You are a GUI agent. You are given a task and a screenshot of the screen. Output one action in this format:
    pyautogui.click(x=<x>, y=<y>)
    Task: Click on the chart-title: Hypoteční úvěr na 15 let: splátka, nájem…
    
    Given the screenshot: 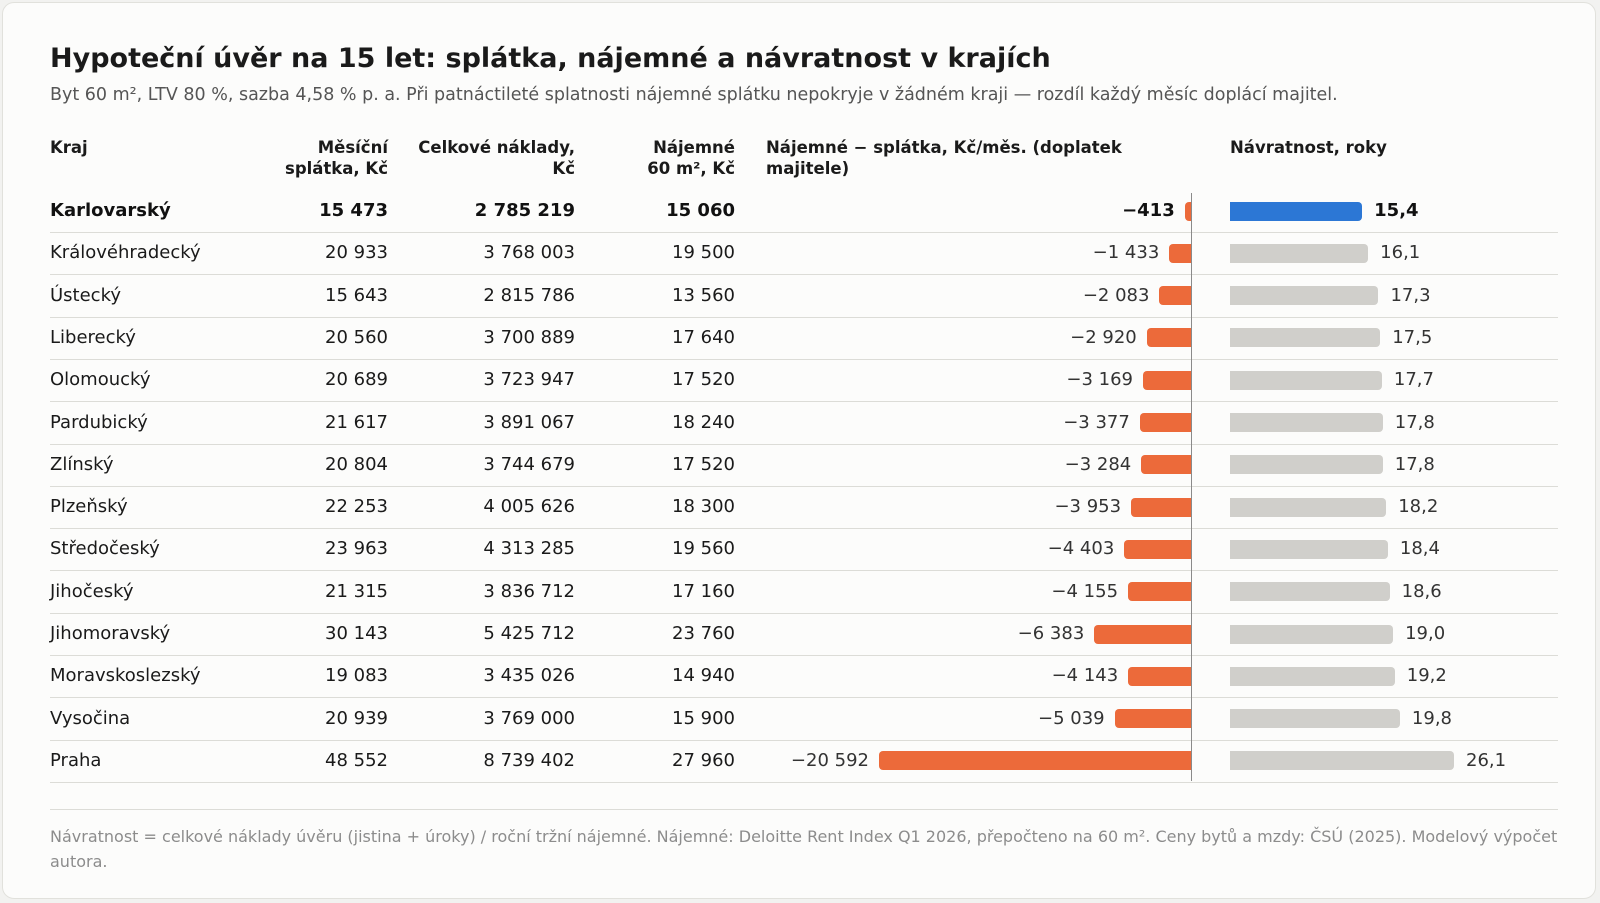 What is the action you would take?
    pyautogui.click(x=550, y=58)
    